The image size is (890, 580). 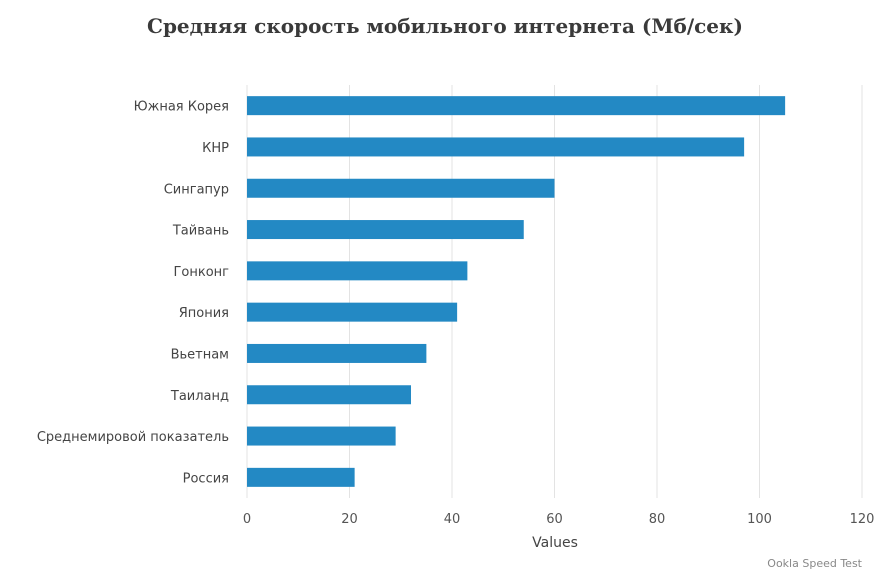 I want to click on x-tick-labels: 0 20 40 60 80 100 120, so click(x=559, y=519).